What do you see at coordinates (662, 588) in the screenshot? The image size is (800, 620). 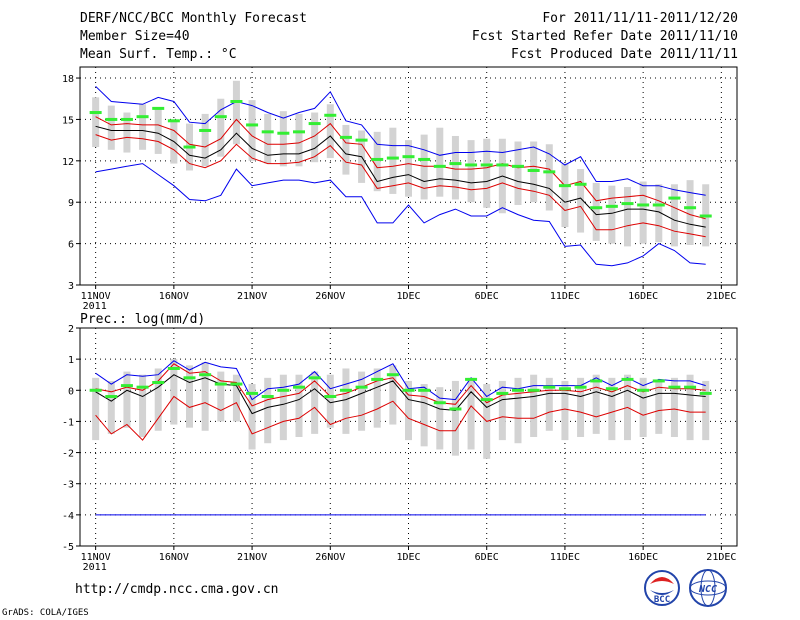 I see `bcc-logo: BCC` at bounding box center [662, 588].